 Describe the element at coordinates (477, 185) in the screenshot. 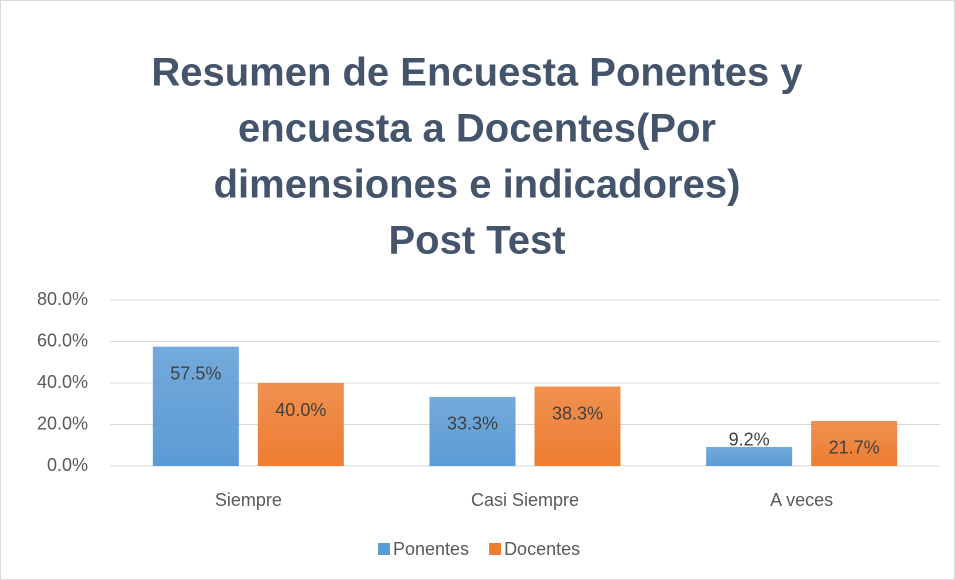

I see `chart-title: dimensiones e indicadores)` at that location.